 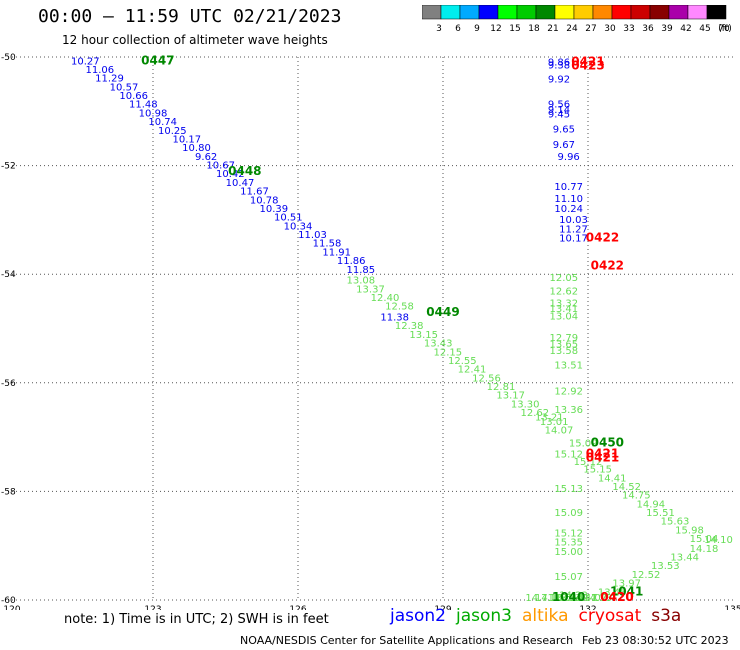 What do you see at coordinates (667, 29) in the screenshot?
I see `colorbar-label: 39` at bounding box center [667, 29].